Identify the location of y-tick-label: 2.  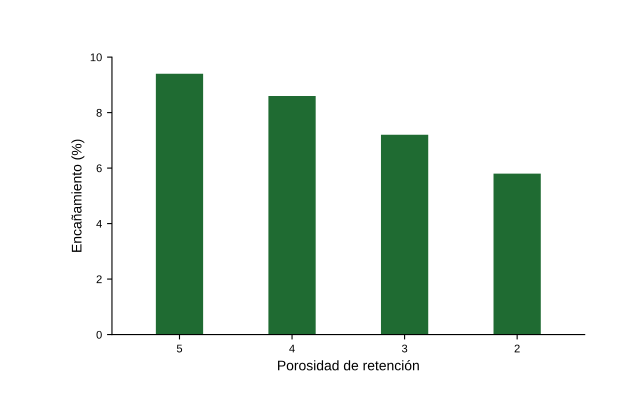
(99, 279).